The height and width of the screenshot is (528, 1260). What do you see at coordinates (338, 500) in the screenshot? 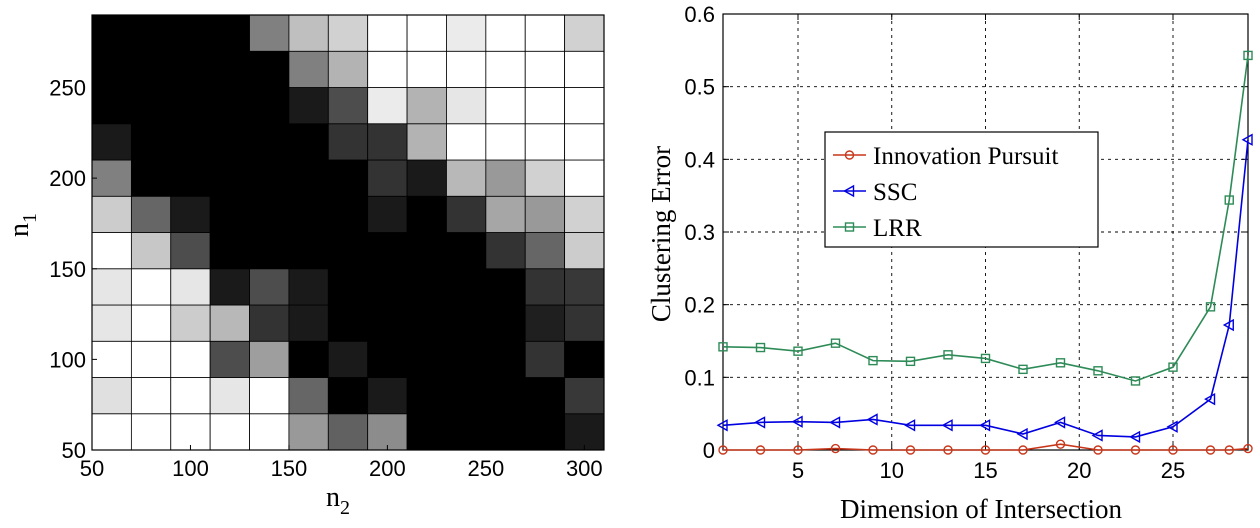
I see `heatmap-x-axis-label: n2` at bounding box center [338, 500].